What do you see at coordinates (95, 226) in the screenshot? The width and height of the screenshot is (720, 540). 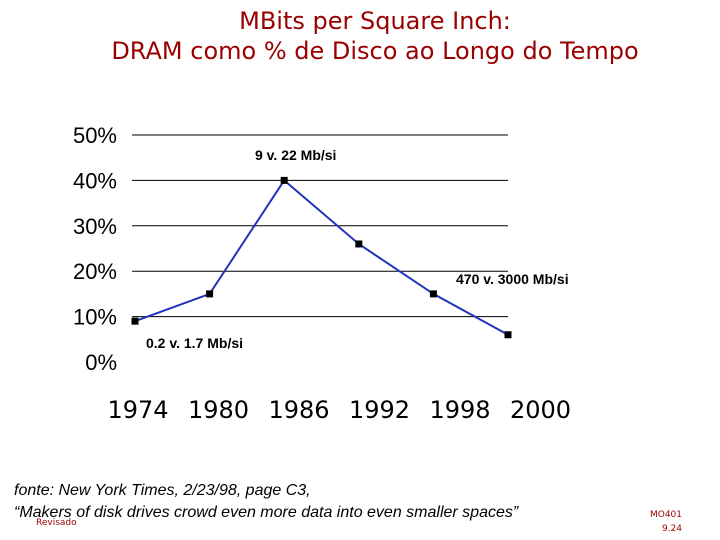 I see `y-tick-label: 30%` at bounding box center [95, 226].